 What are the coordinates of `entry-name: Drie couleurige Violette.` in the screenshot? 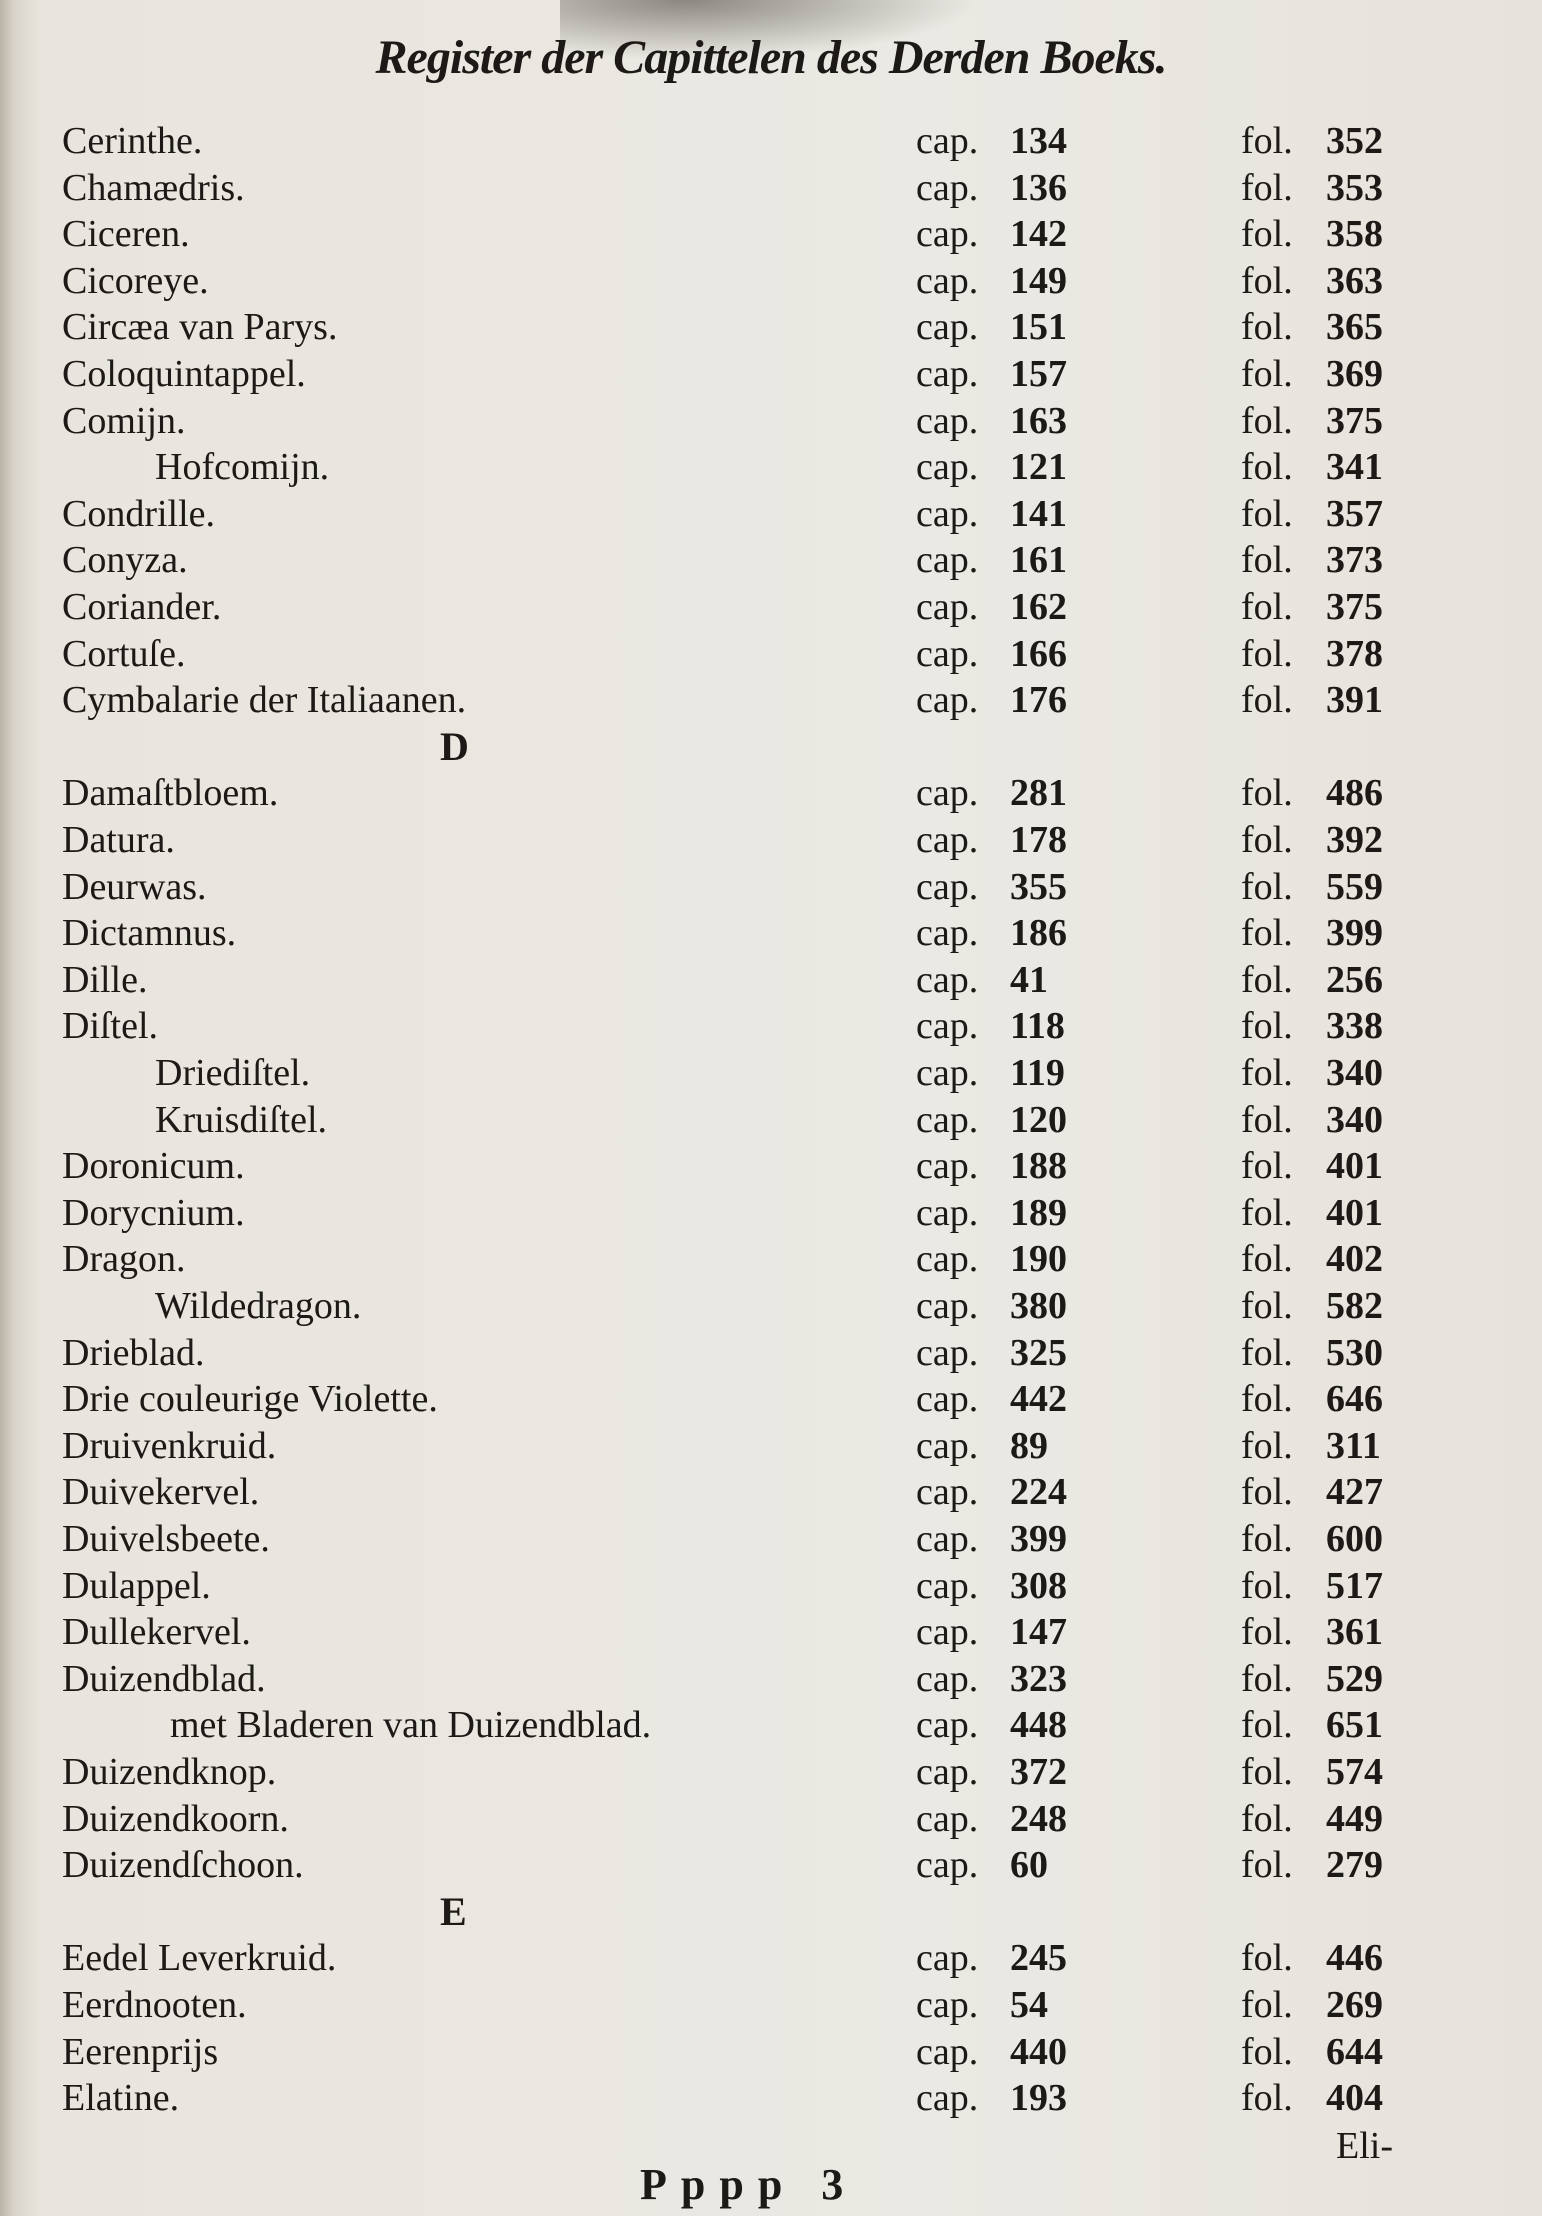 It's located at (250, 1399).